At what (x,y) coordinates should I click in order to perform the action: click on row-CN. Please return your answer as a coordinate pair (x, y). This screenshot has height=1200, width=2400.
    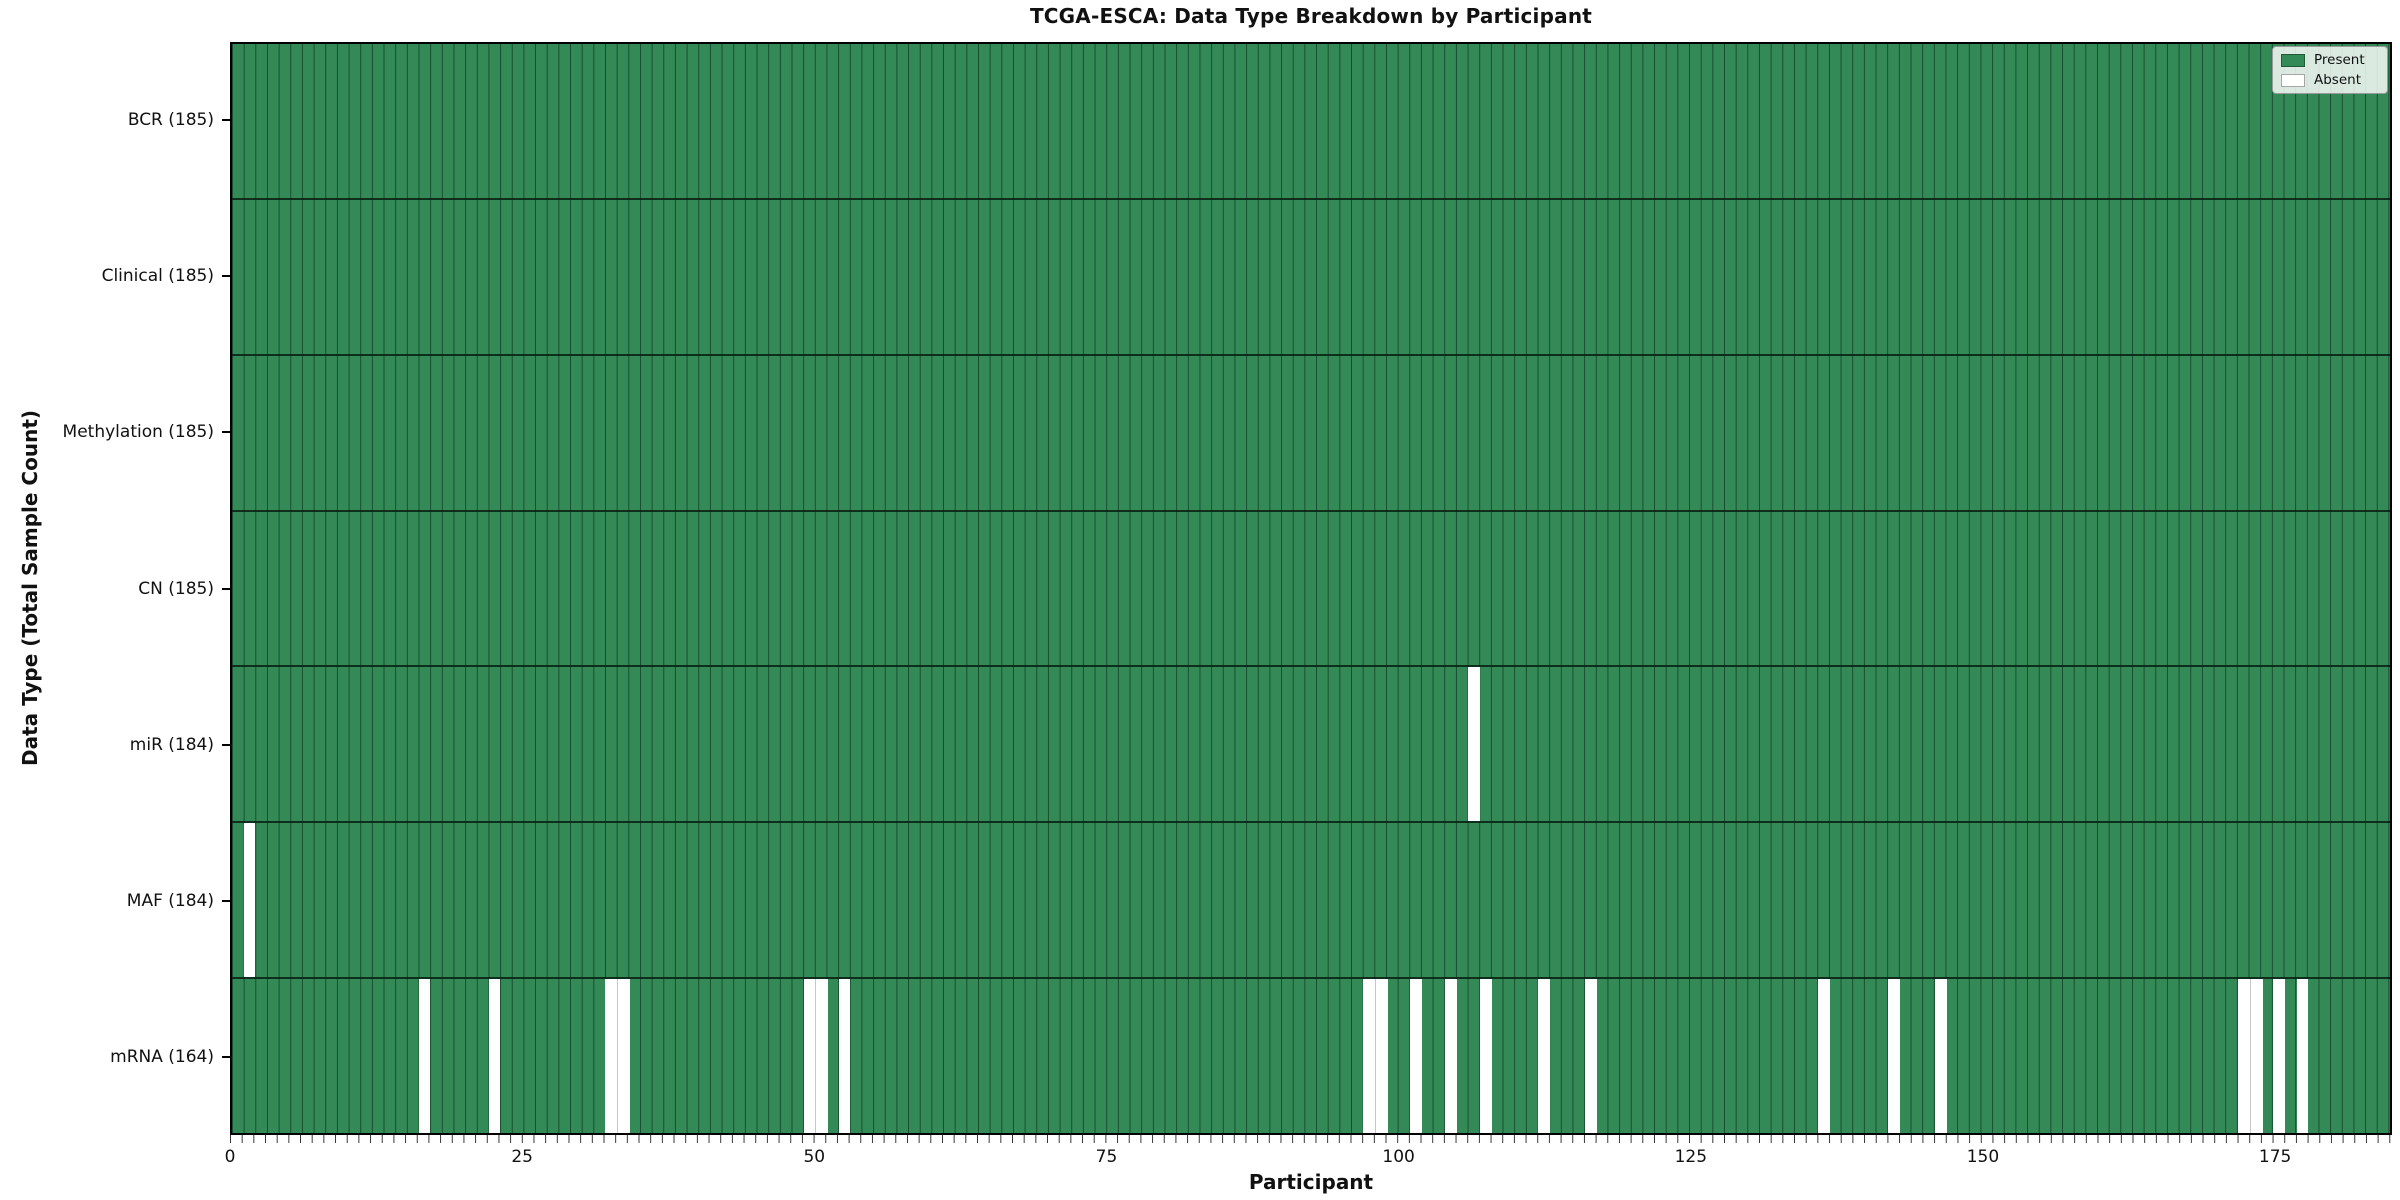
    Looking at the image, I should click on (1311, 587).